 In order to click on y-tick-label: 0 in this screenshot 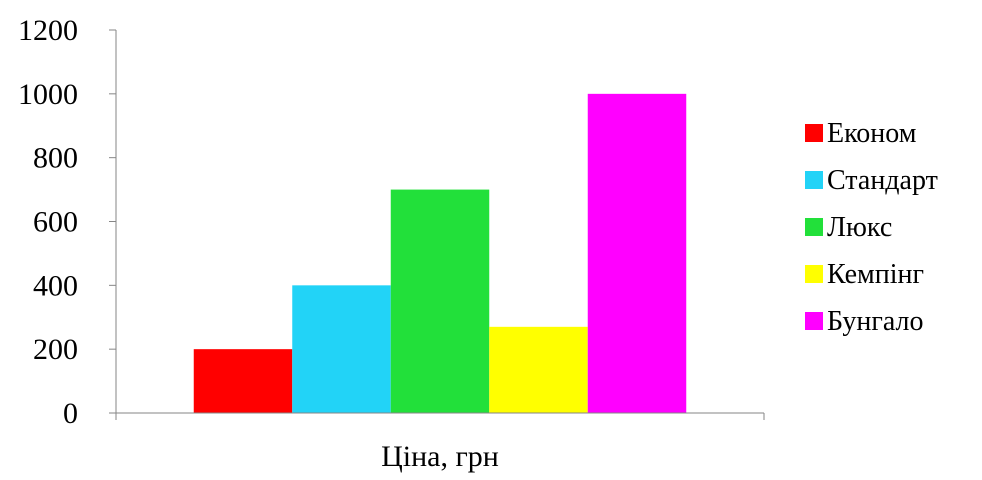, I will do `click(70, 413)`.